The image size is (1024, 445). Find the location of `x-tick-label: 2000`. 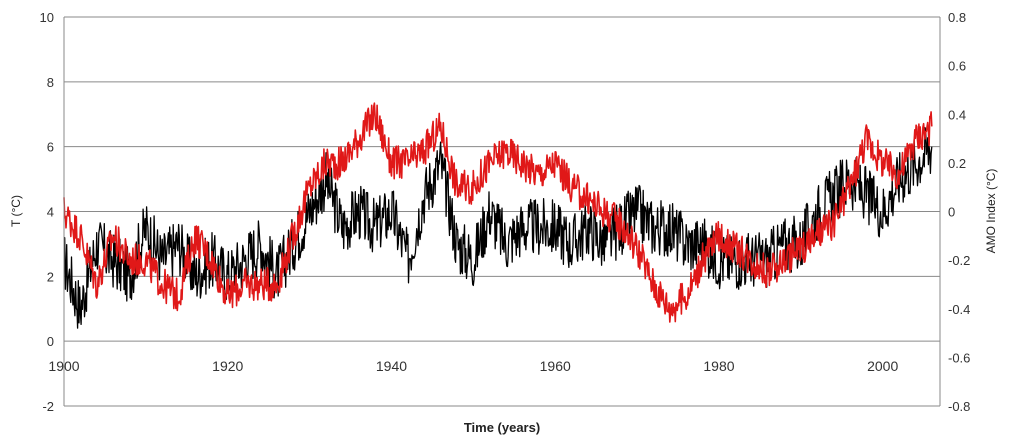

x-tick-label: 2000 is located at coordinates (882, 366).